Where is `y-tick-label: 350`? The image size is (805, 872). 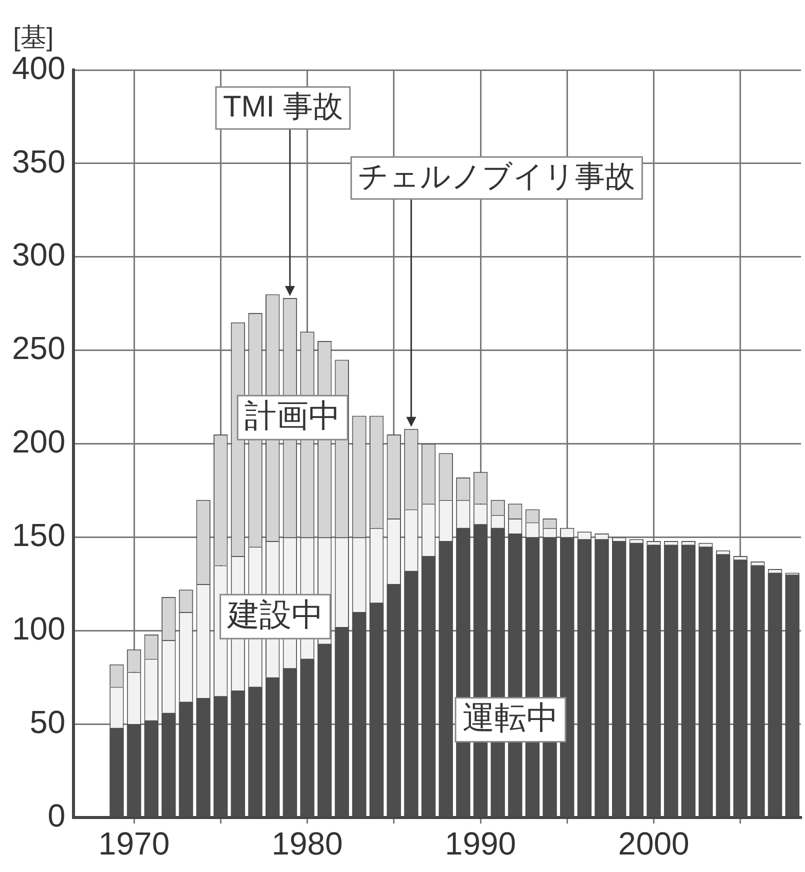
y-tick-label: 350 is located at coordinates (39, 161).